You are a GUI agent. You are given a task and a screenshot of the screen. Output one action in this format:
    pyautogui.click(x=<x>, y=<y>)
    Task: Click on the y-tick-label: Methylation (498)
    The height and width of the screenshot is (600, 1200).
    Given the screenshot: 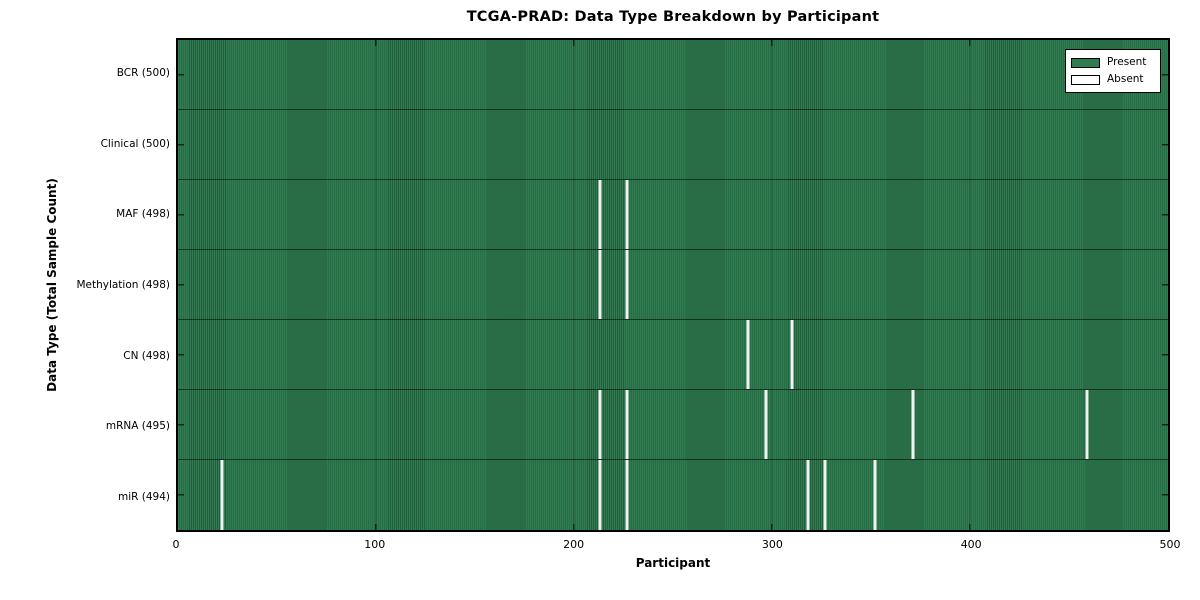 What is the action you would take?
    pyautogui.click(x=123, y=285)
    